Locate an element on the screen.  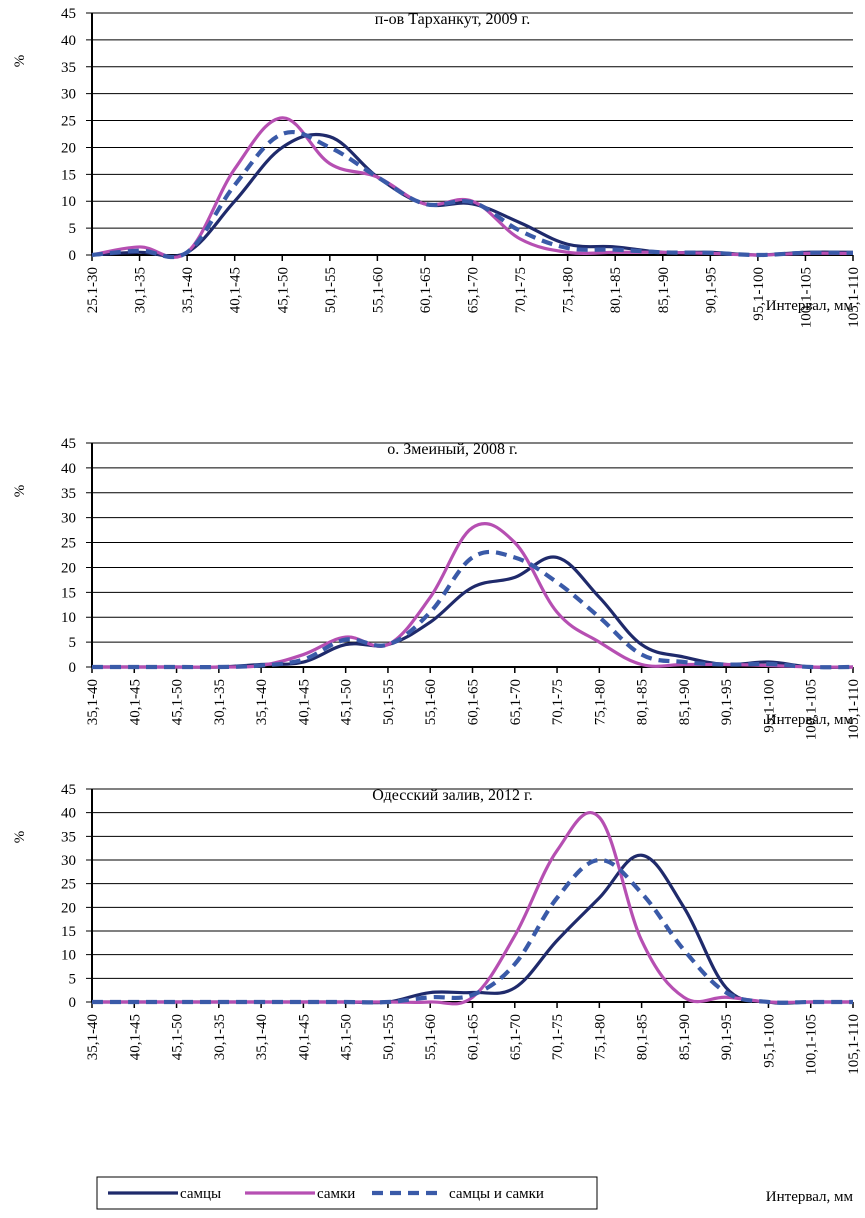
legend-label-both: самцы и самки is located at coordinates (496, 1194).